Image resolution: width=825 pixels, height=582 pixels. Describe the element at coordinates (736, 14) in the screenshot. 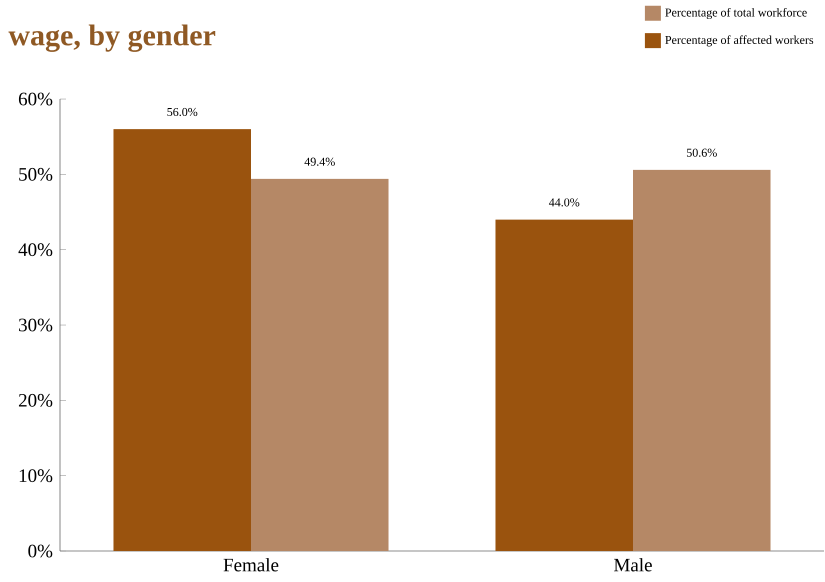

I see `legend-label: Percentage of total workforce` at that location.